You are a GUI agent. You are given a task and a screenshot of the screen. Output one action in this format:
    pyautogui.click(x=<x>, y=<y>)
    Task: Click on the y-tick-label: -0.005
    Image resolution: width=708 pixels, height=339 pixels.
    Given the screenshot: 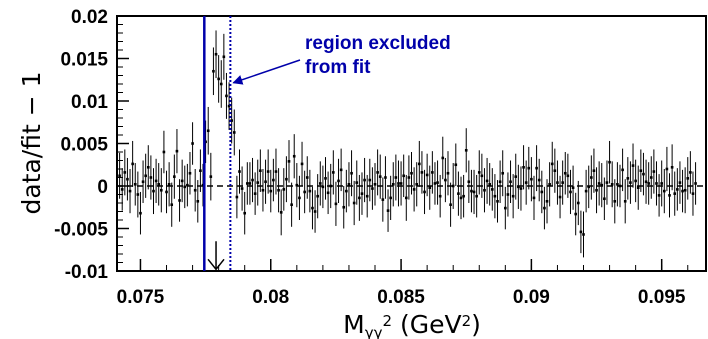 What is the action you would take?
    pyautogui.click(x=81, y=230)
    